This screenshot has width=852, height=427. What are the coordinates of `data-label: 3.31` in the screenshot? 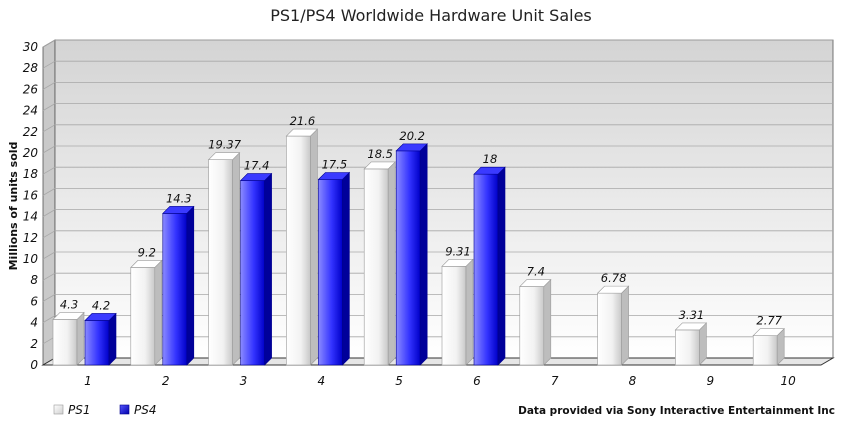 It's located at (692, 315).